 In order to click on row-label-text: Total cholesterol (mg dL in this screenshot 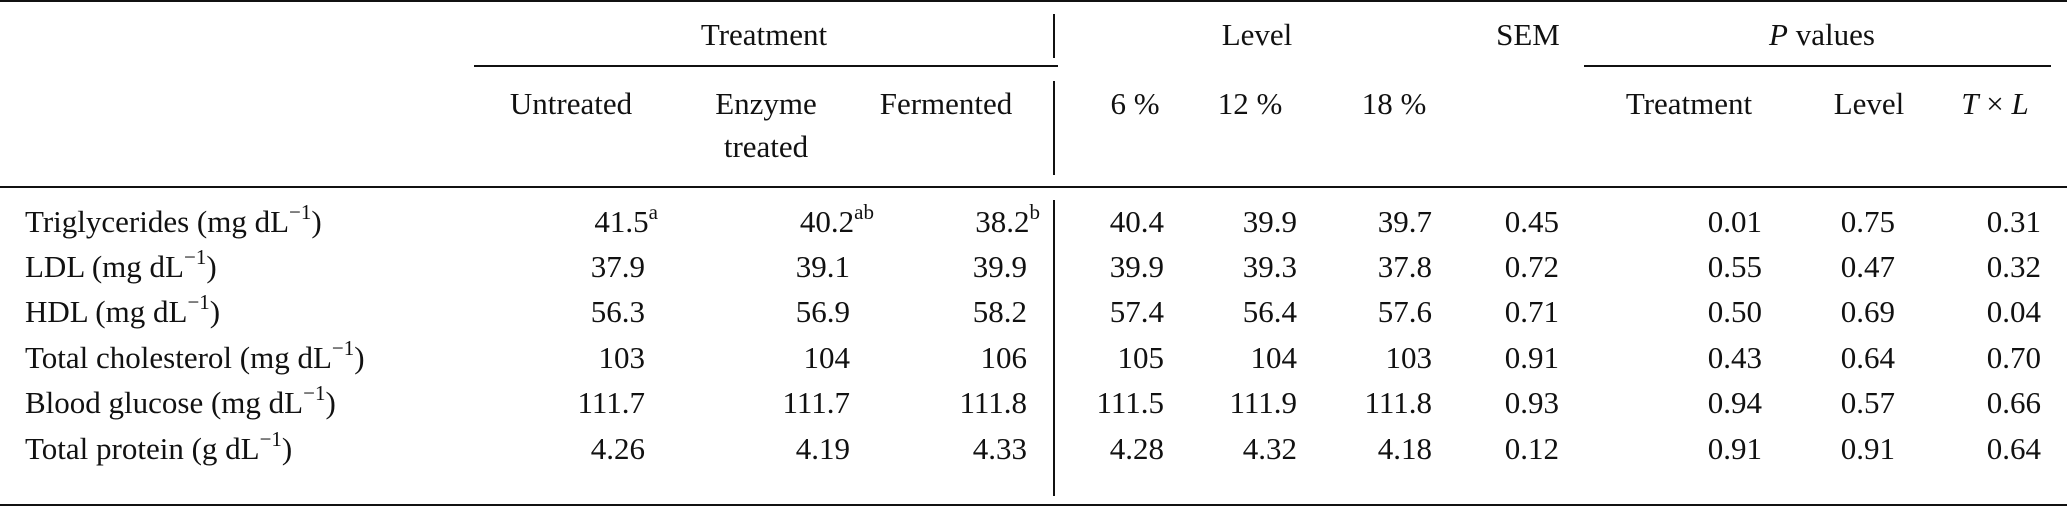, I will do `click(178, 357)`.